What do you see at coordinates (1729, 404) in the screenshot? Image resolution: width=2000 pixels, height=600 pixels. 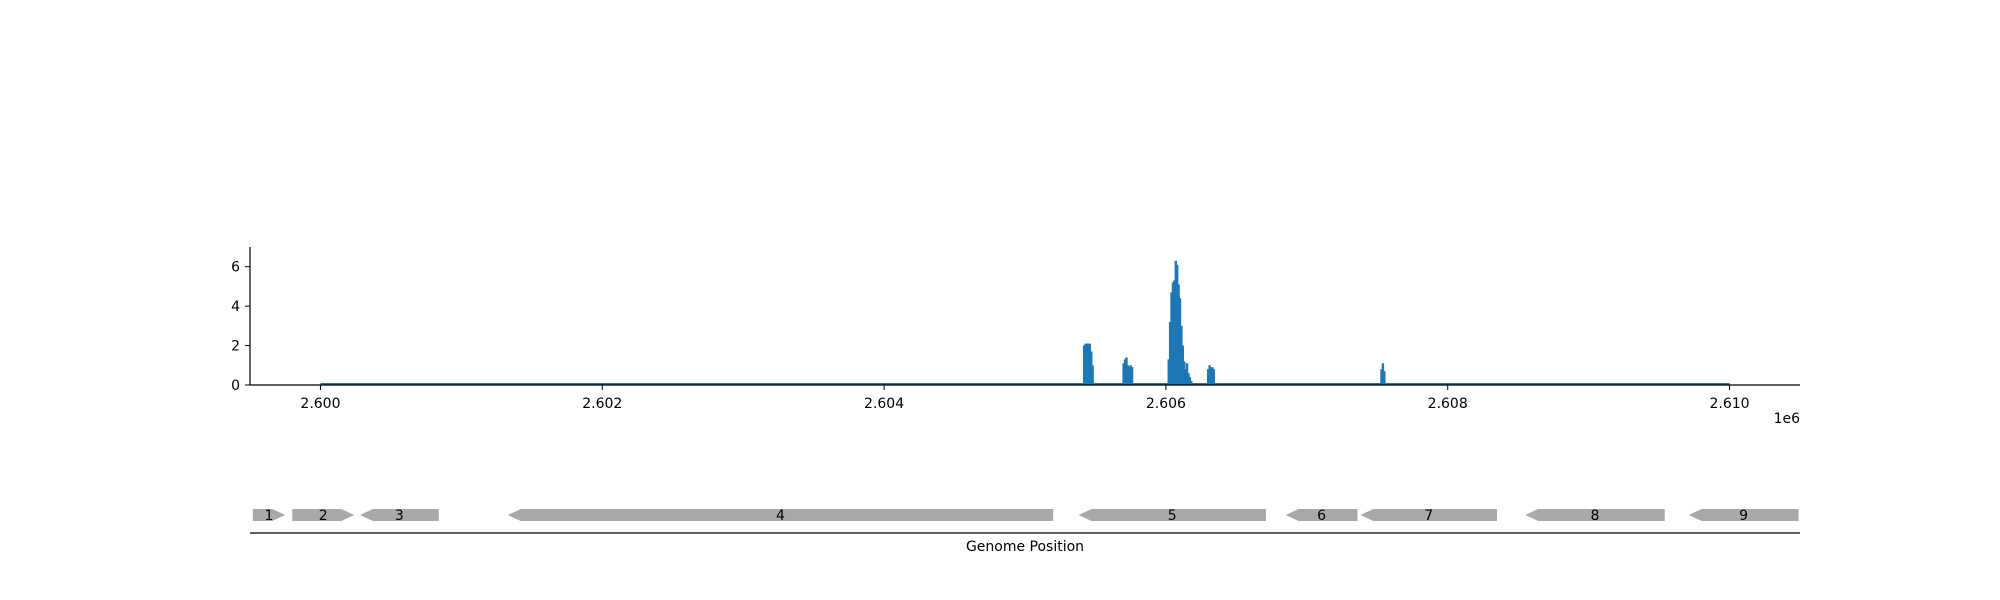 I see `x-tick-label: 2.610` at bounding box center [1729, 404].